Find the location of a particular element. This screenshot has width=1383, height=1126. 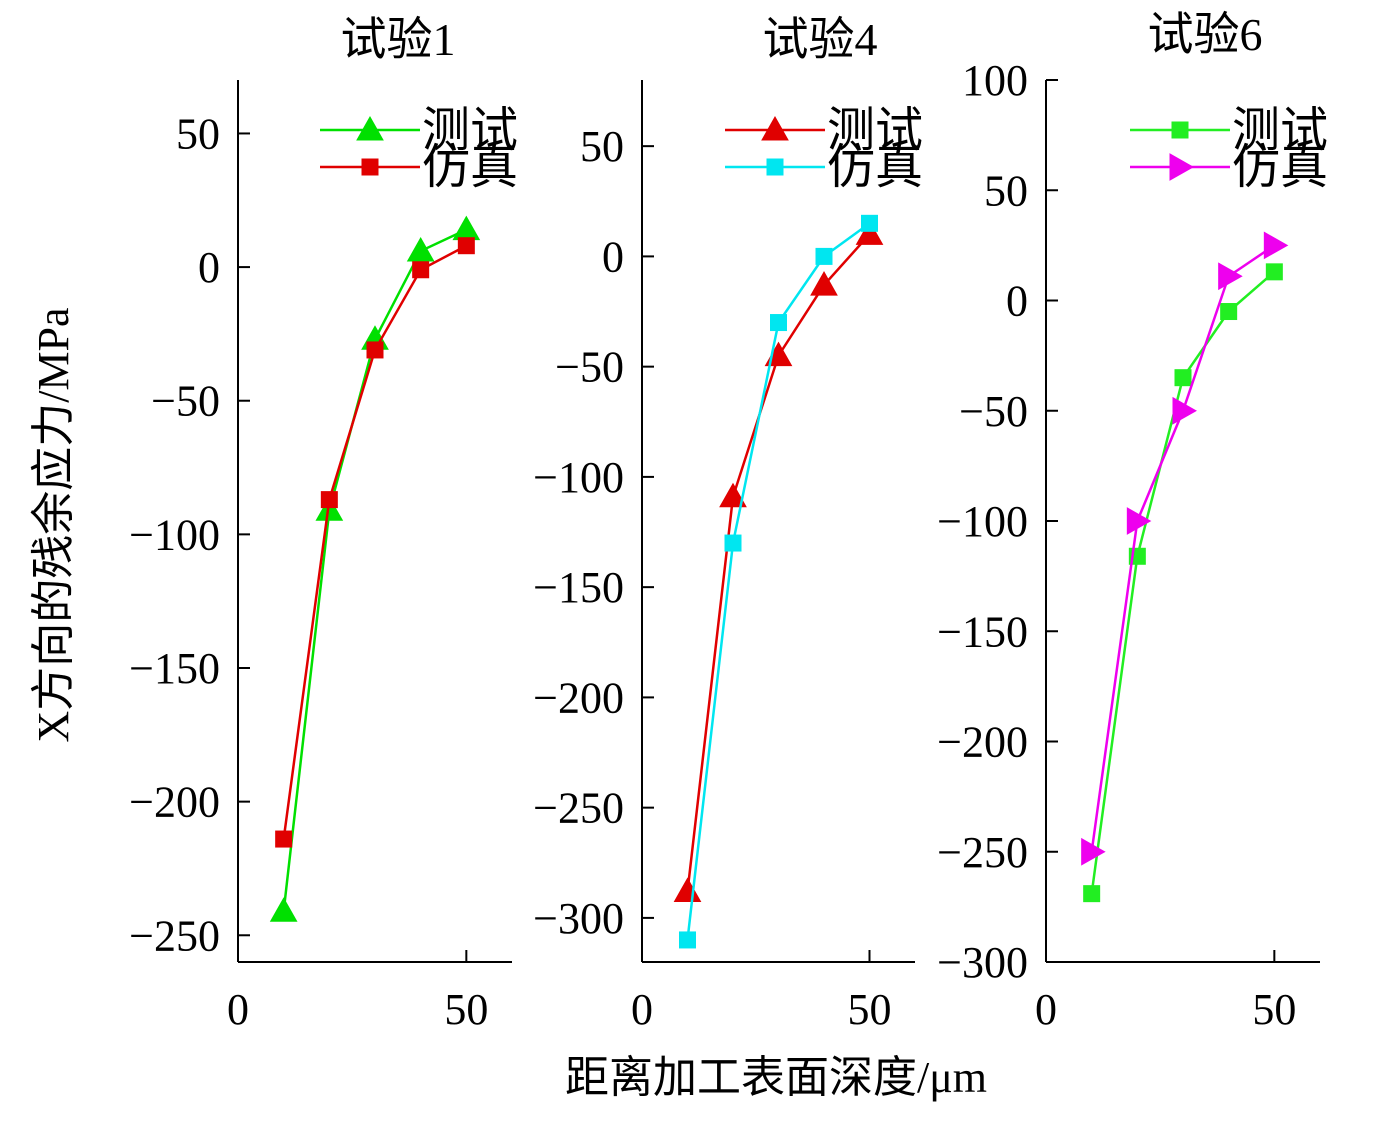

panel-title: 试验6 is located at coordinates (1205, 34).